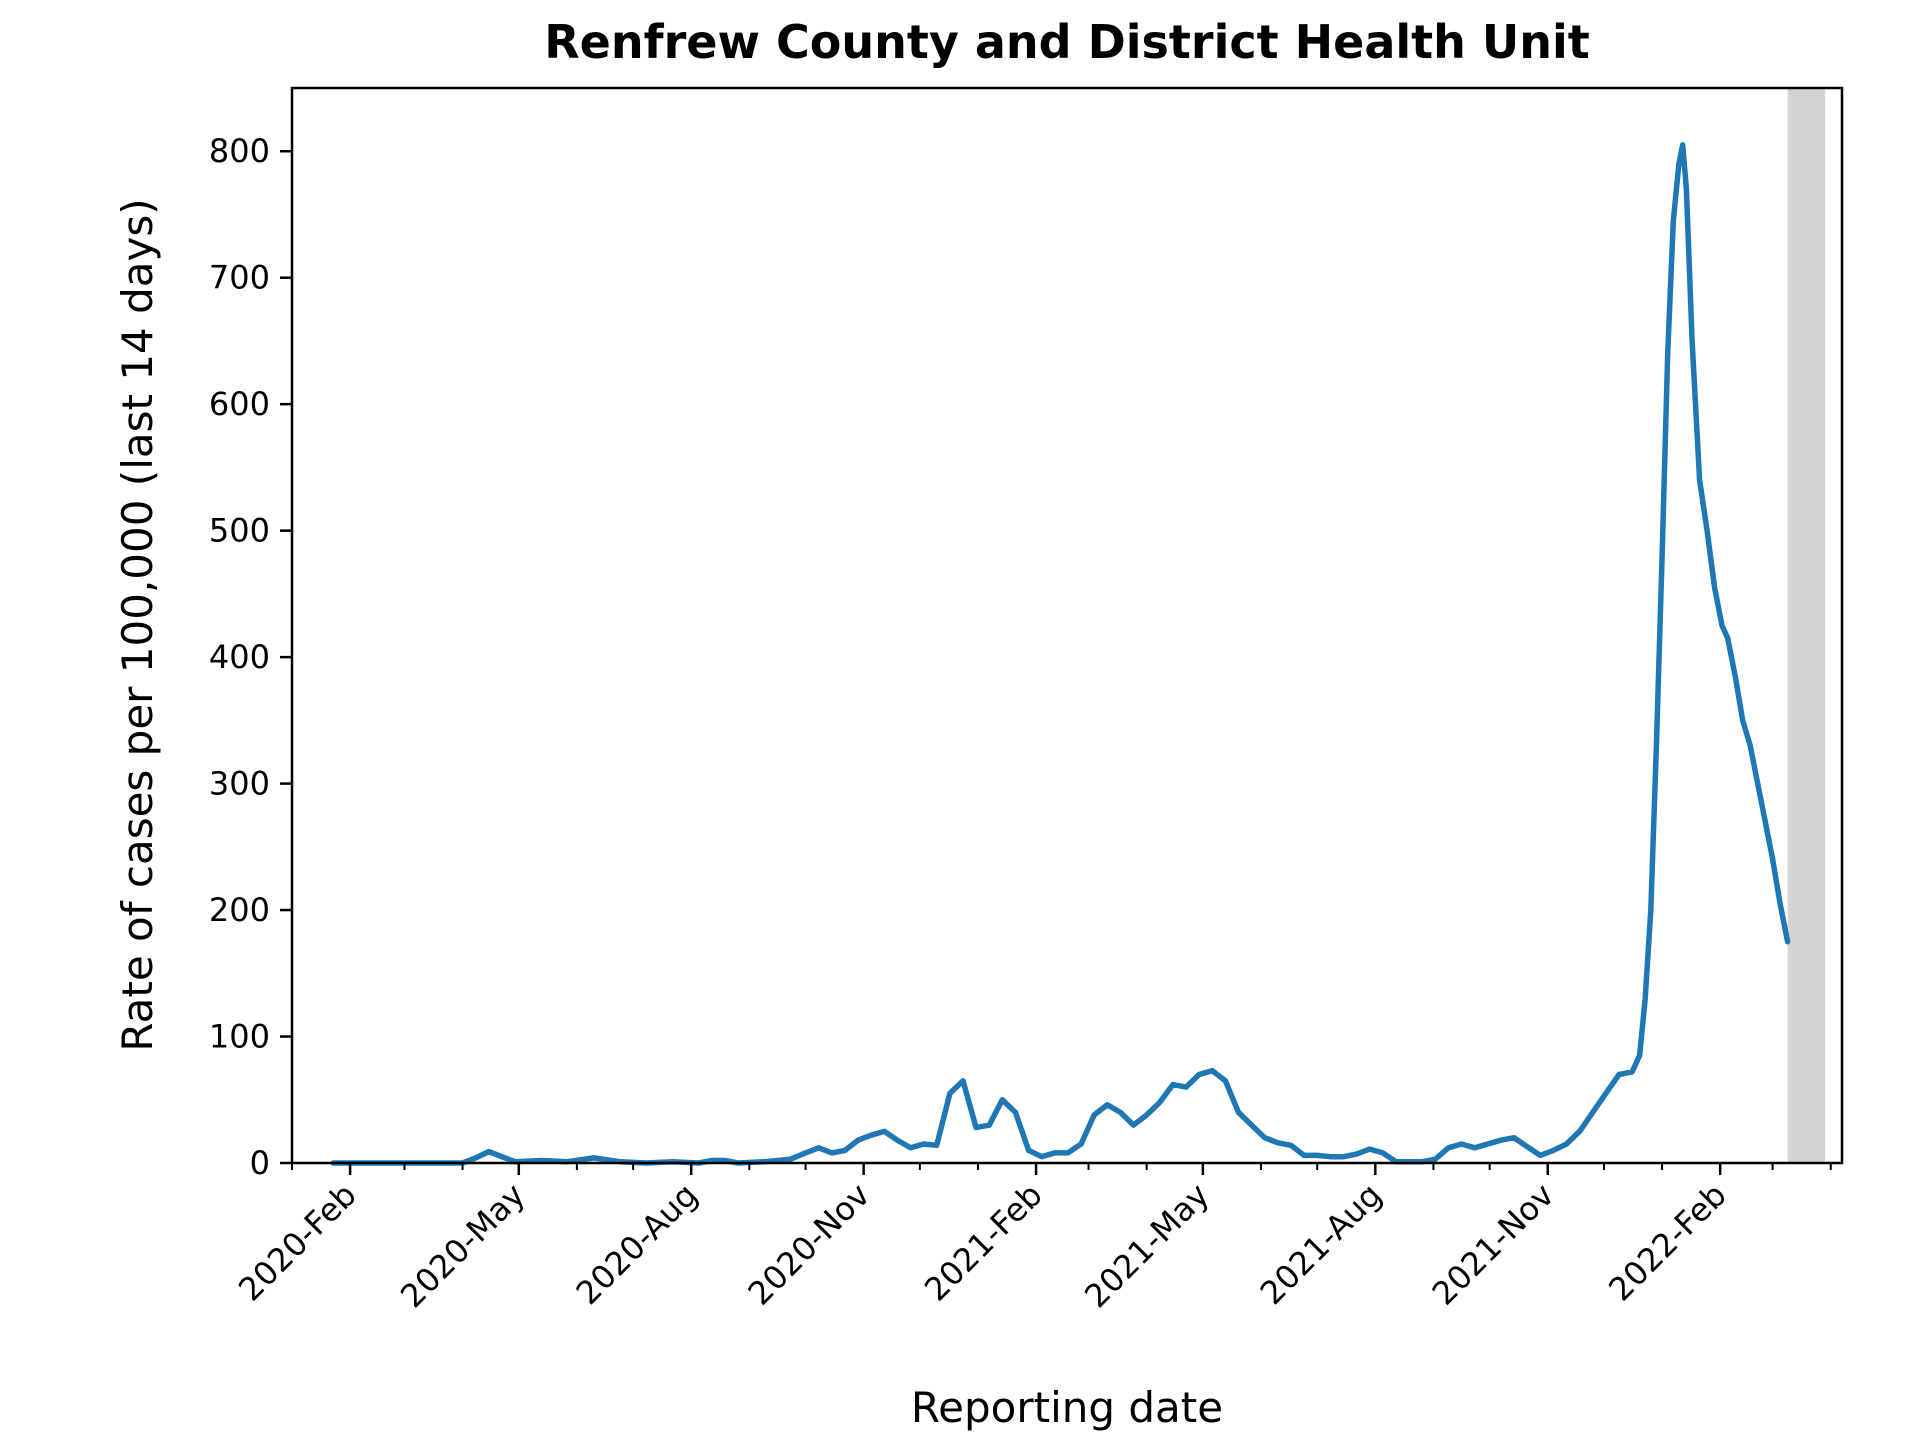  I want to click on x-tick-label: 2020-Aug, so click(637, 1244).